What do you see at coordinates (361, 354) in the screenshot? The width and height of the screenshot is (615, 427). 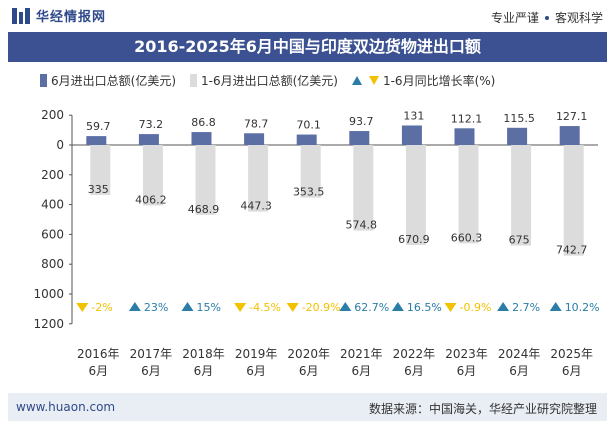 I see `x-tick-label: 2021年` at bounding box center [361, 354].